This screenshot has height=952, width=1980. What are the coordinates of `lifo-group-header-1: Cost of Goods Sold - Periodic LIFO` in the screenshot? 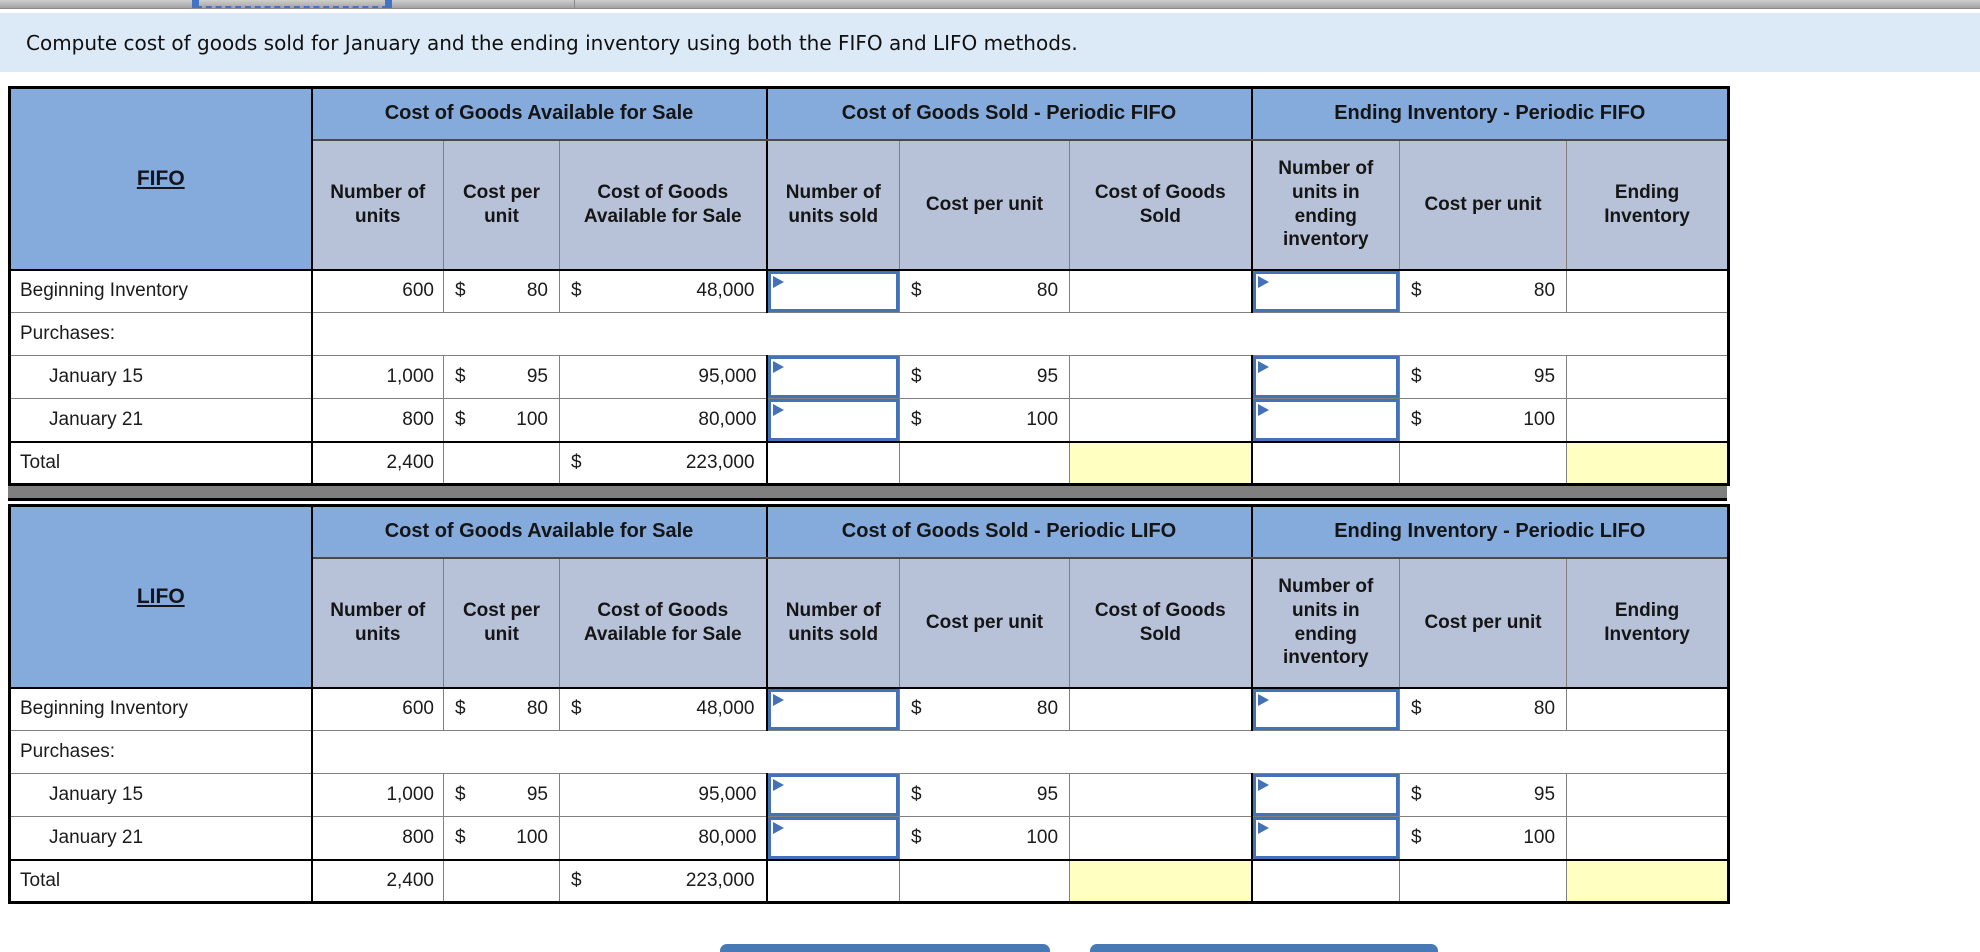 It's located at (1009, 532).